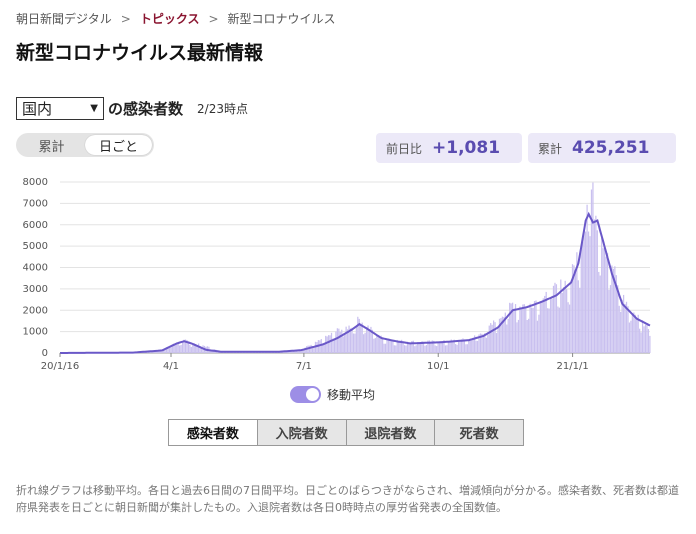 This screenshot has height=534, width=696. What do you see at coordinates (118, 145) in the screenshot?
I see `view-daily-option: 日ごと` at bounding box center [118, 145].